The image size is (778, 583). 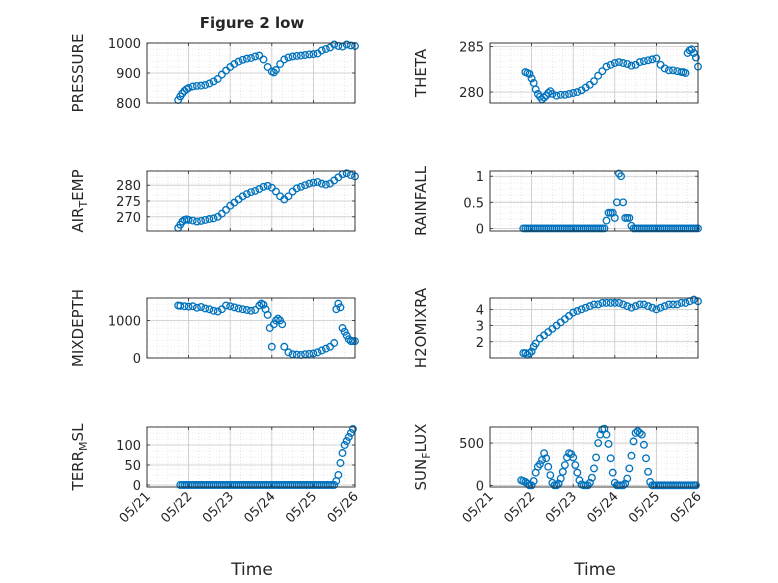 I want to click on y-tick-label: 0, so click(x=137, y=486).